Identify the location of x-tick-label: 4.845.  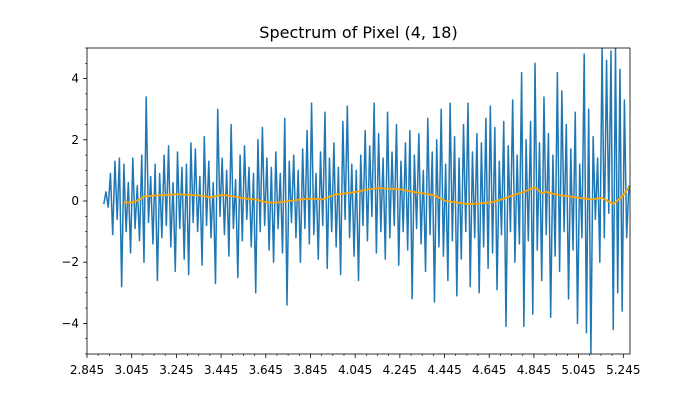
(534, 370).